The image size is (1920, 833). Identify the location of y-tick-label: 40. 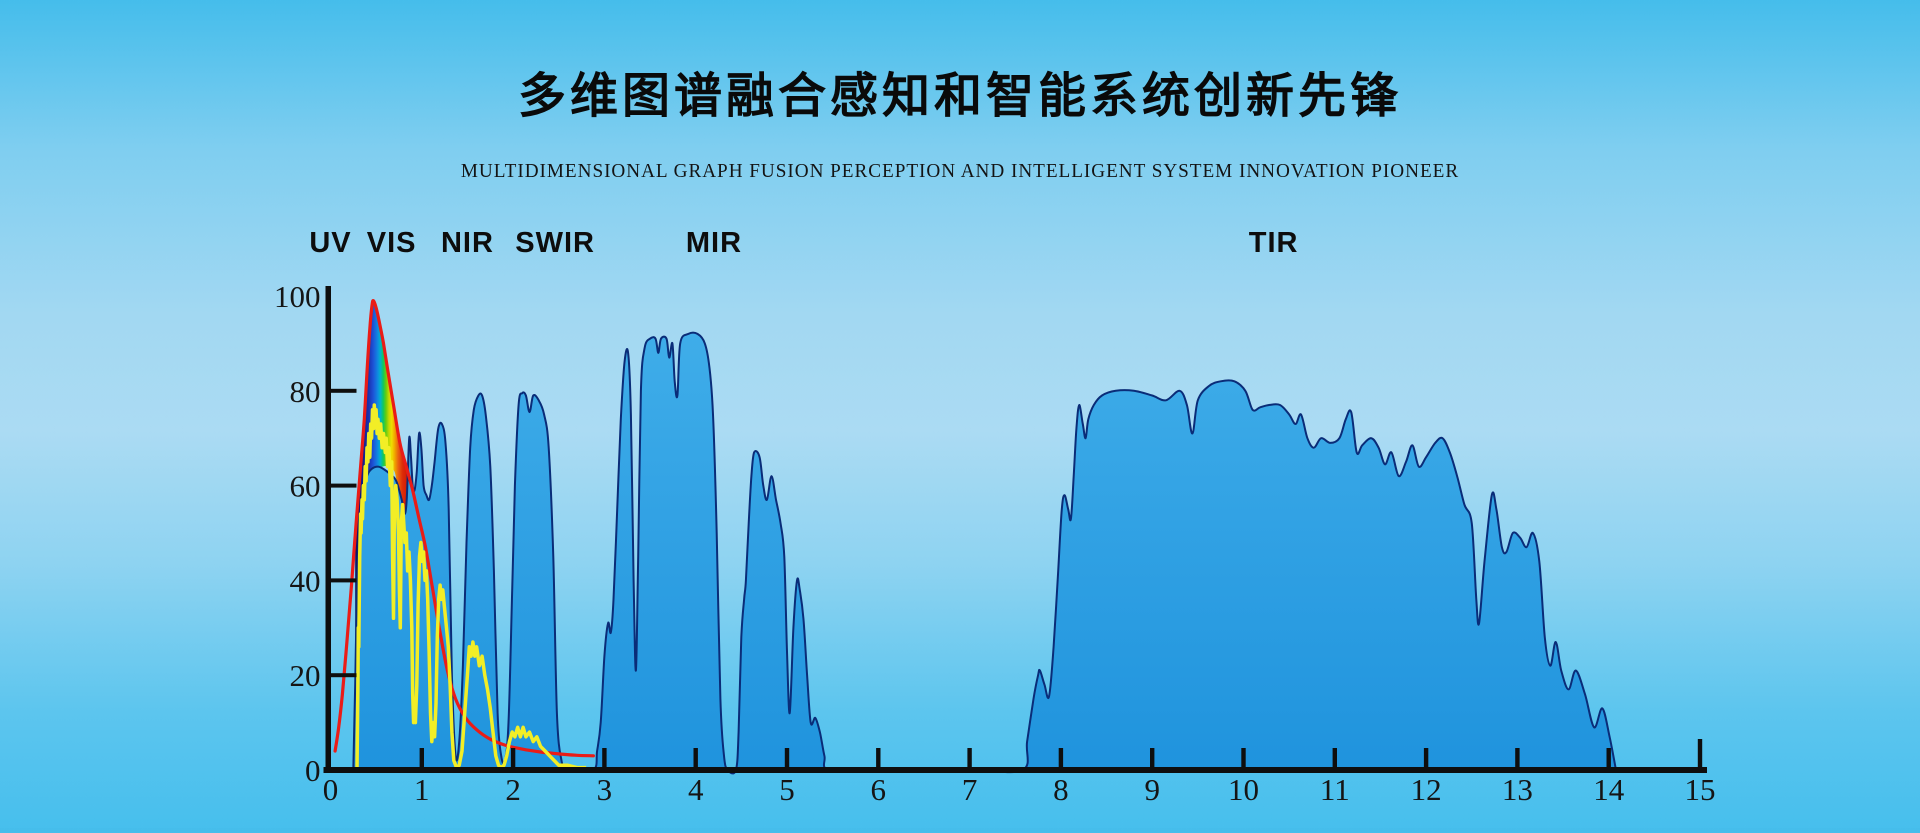
(305, 580).